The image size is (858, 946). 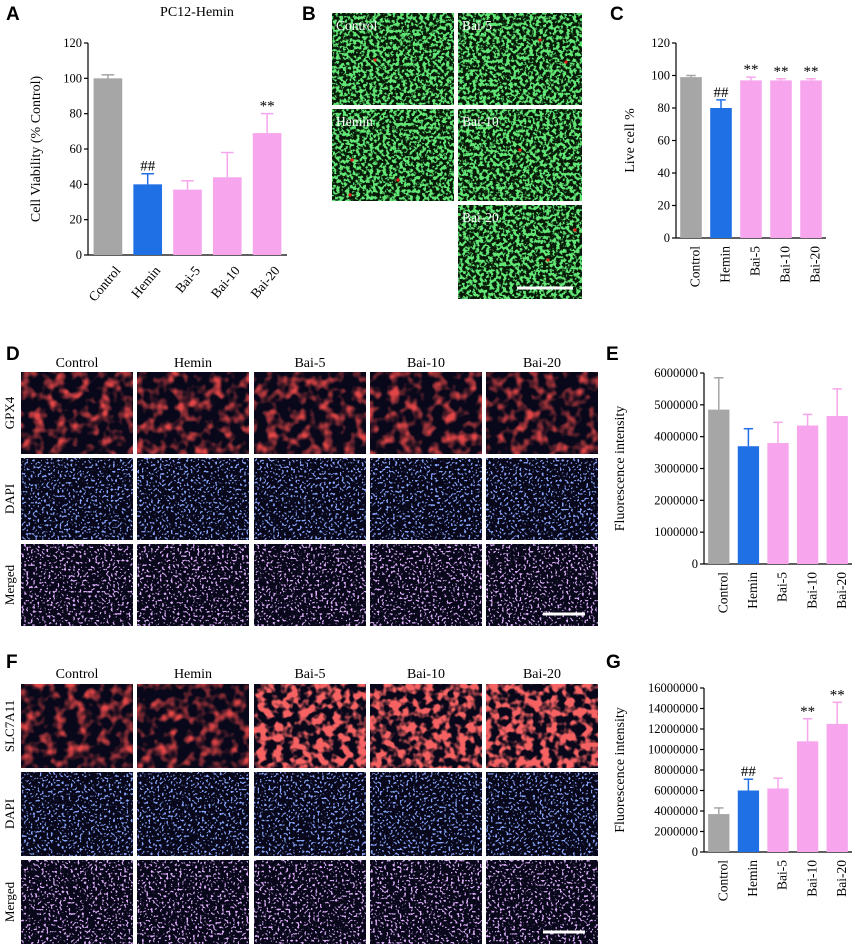 What do you see at coordinates (197, 12) in the screenshot?
I see `chart-title: PC12-Hemin` at bounding box center [197, 12].